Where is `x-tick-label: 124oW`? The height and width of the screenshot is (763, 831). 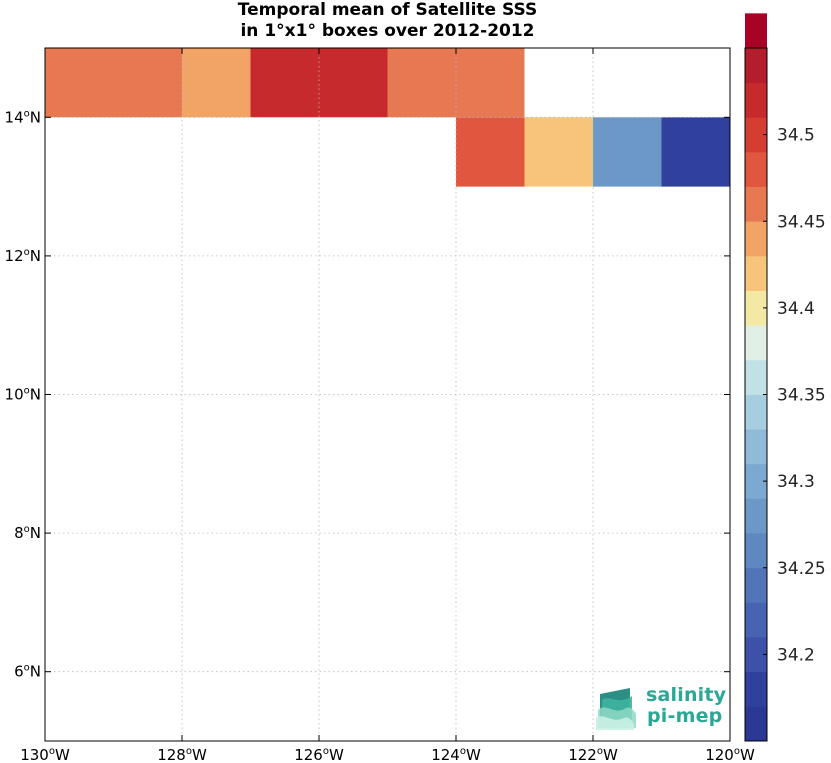 x-tick-label: 124oW is located at coordinates (456, 754).